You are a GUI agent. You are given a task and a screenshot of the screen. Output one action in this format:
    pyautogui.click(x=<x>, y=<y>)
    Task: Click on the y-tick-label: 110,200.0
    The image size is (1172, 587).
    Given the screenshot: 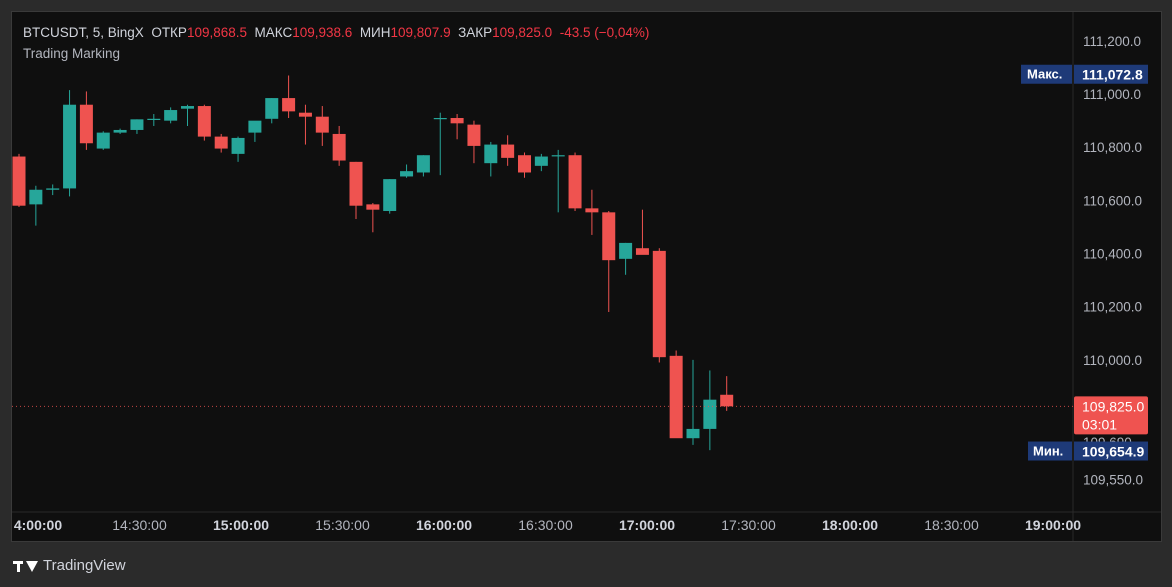 What is the action you would take?
    pyautogui.click(x=1112, y=307)
    